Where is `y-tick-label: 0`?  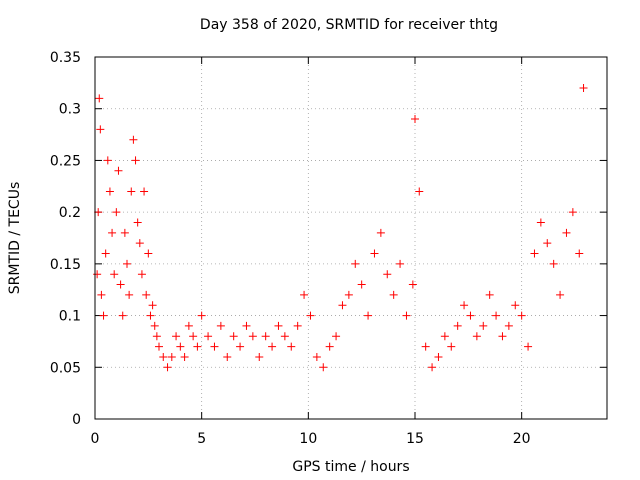 y-tick-label: 0 is located at coordinates (76, 420).